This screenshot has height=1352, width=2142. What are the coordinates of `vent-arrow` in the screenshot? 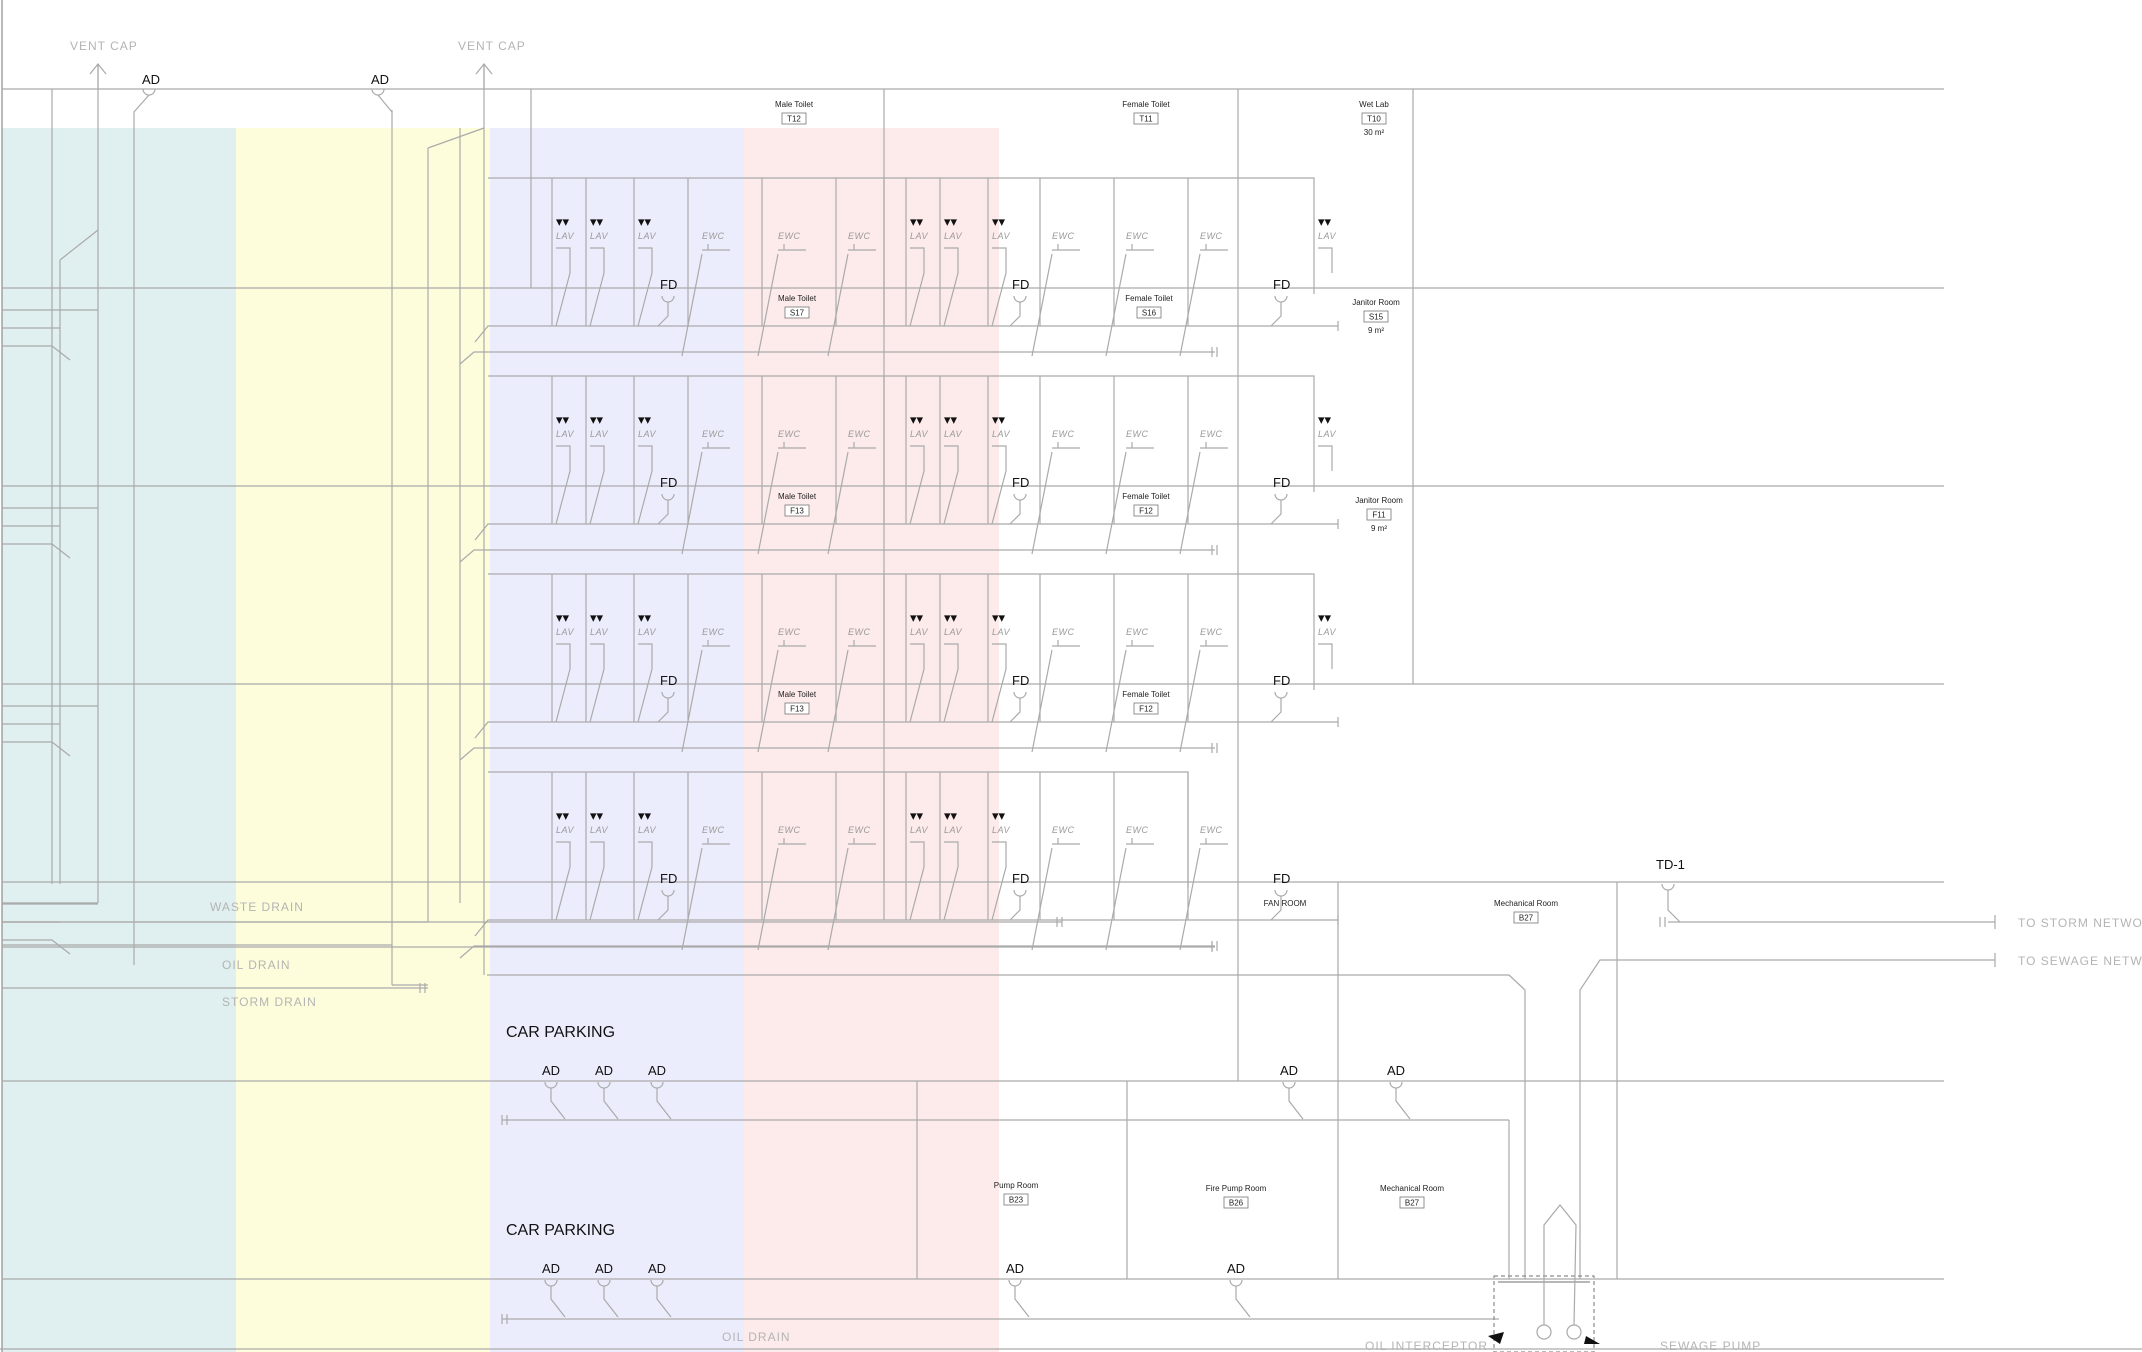 It's located at (98, 69).